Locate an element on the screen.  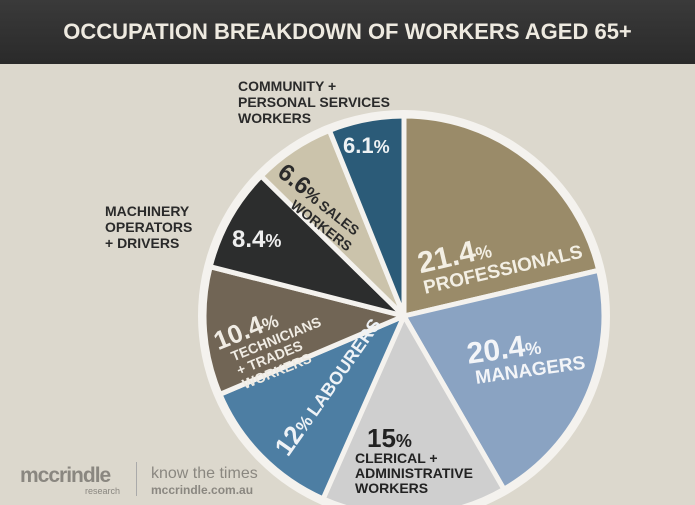
pie-slice-technicians-trades-workers is located at coordinates (304, 330).